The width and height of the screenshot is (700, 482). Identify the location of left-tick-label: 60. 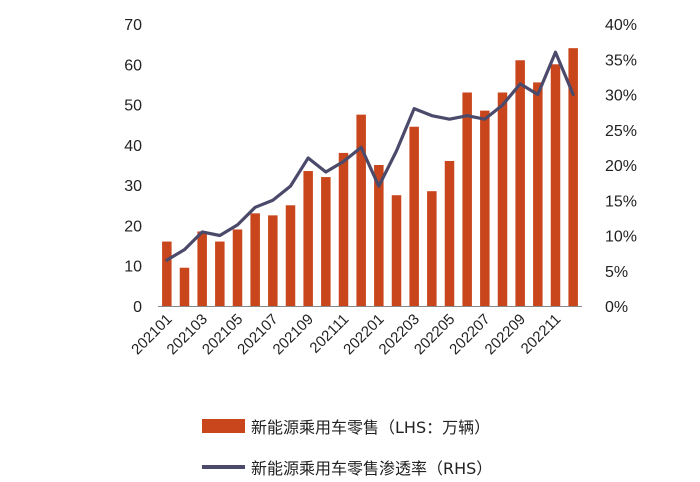
(133, 65).